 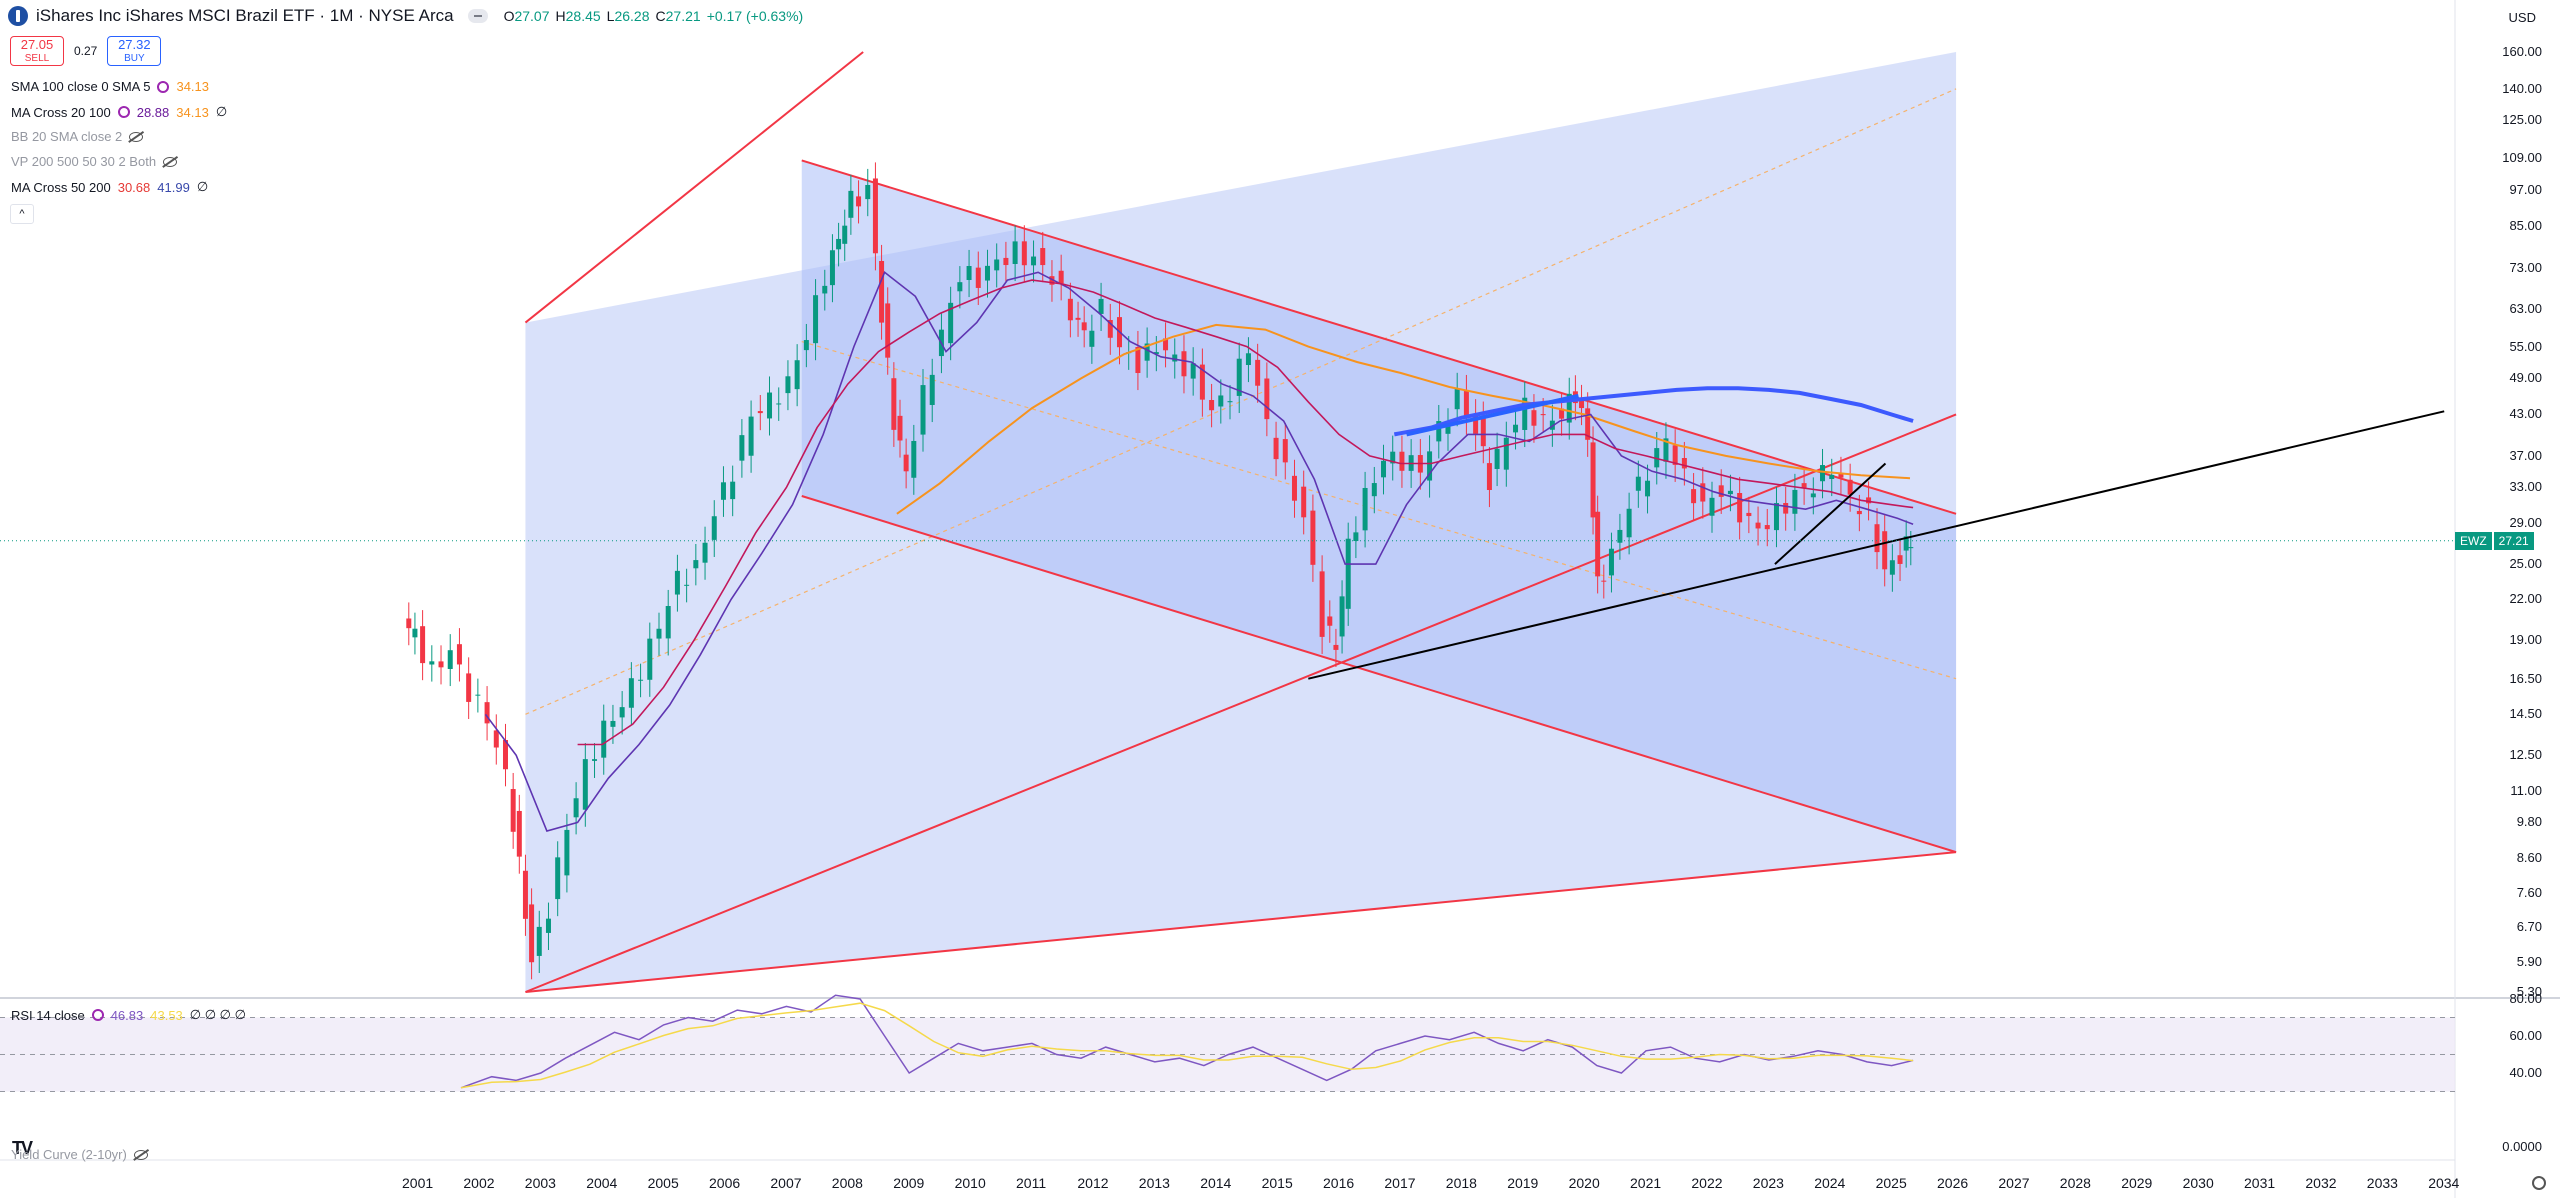 I want to click on year-tick: 2024, so click(x=1830, y=1183).